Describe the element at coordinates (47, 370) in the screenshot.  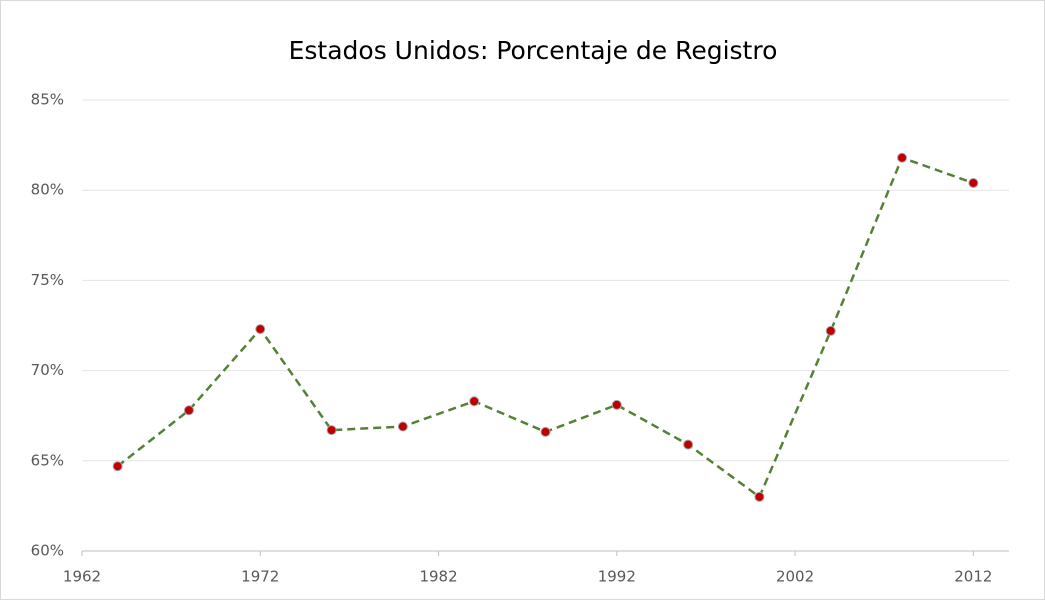
I see `y-tick-label: 70%` at that location.